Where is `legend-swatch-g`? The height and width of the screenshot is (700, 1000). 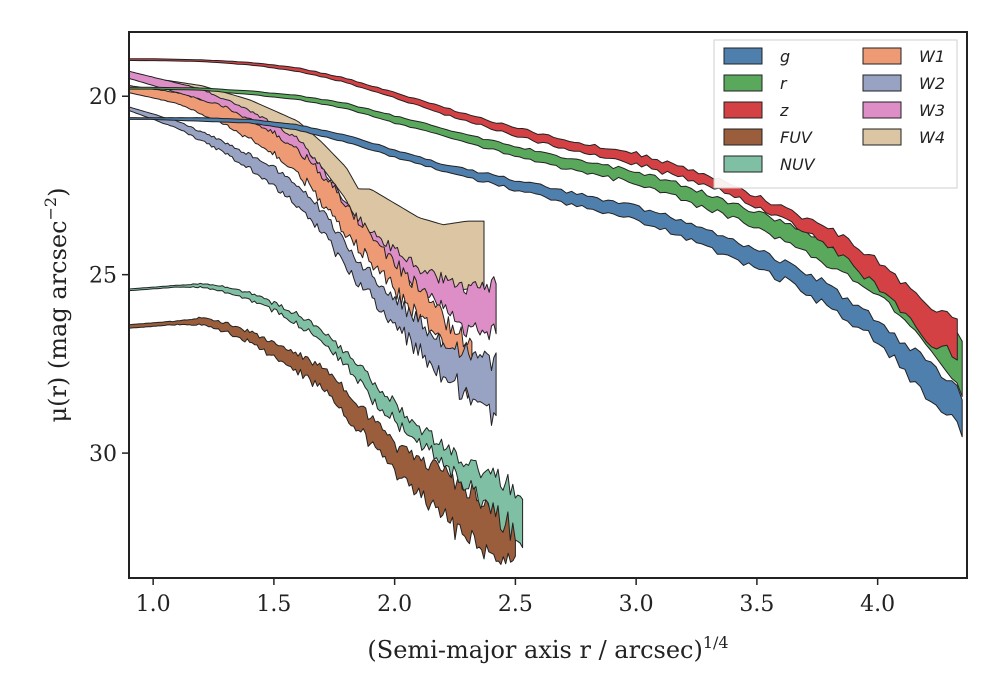 legend-swatch-g is located at coordinates (743, 56).